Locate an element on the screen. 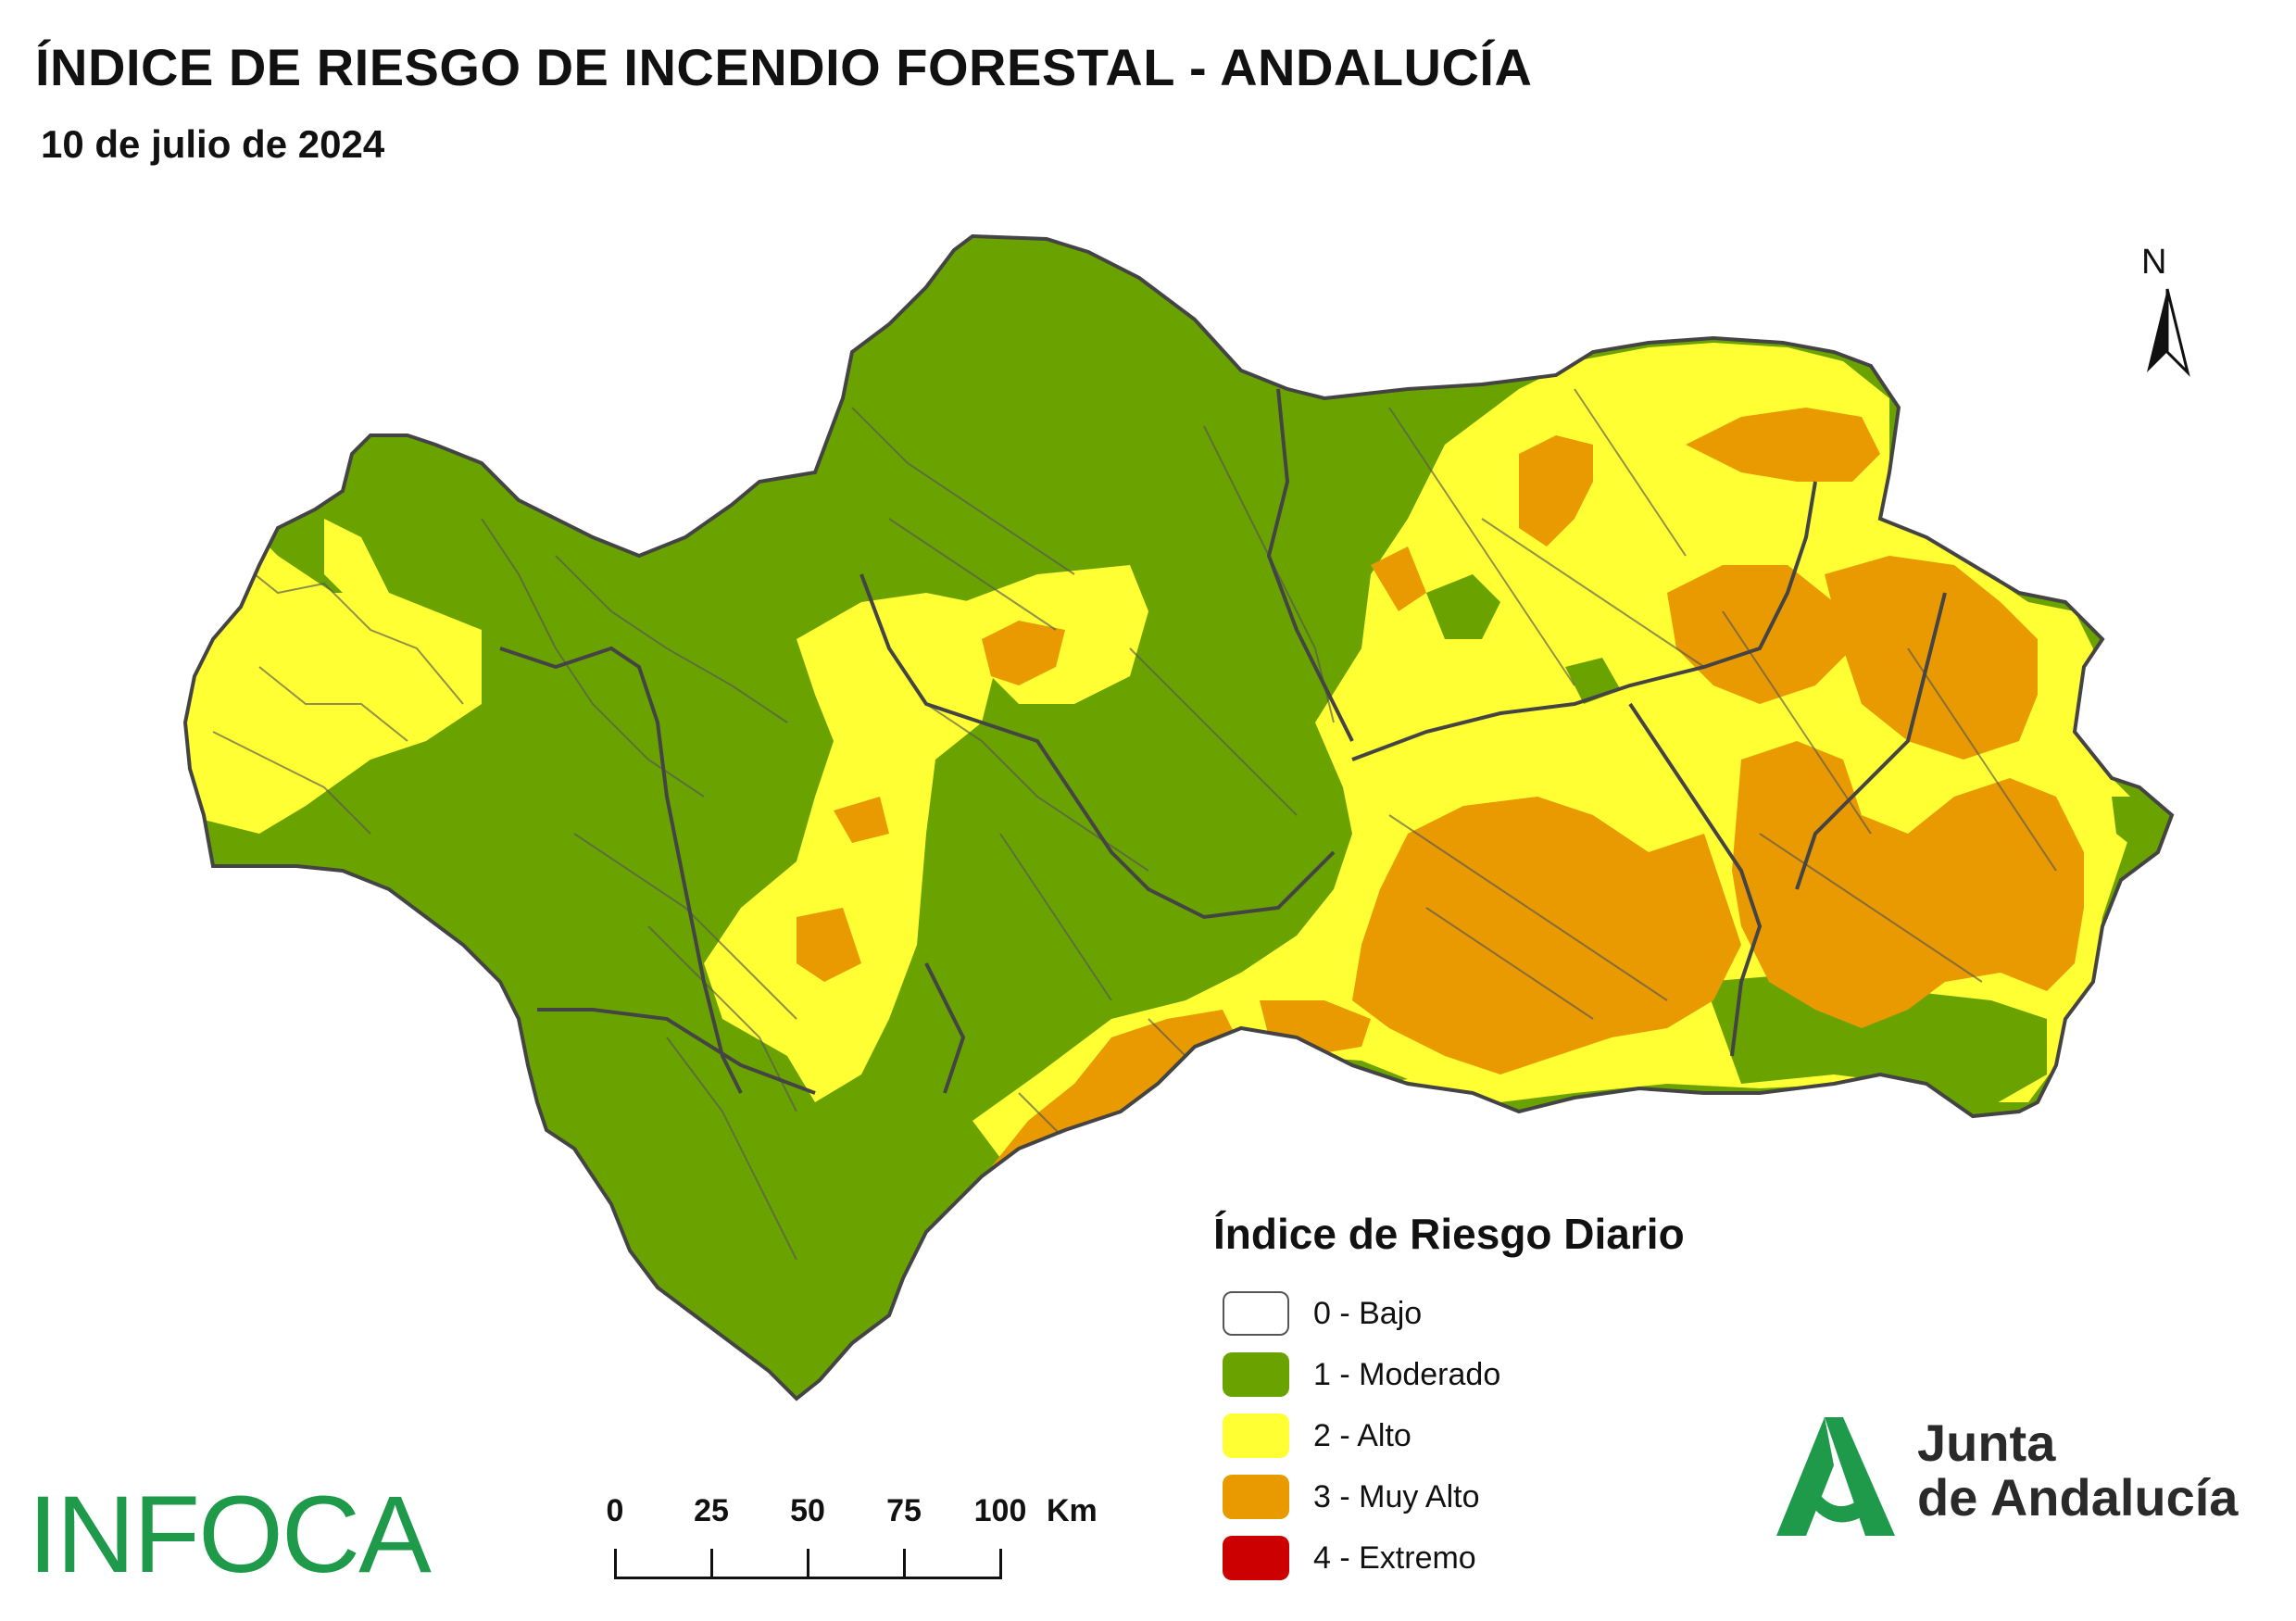 Image resolution: width=2296 pixels, height=1621 pixels. zone-moderado-coast-east is located at coordinates (1875, 1042).